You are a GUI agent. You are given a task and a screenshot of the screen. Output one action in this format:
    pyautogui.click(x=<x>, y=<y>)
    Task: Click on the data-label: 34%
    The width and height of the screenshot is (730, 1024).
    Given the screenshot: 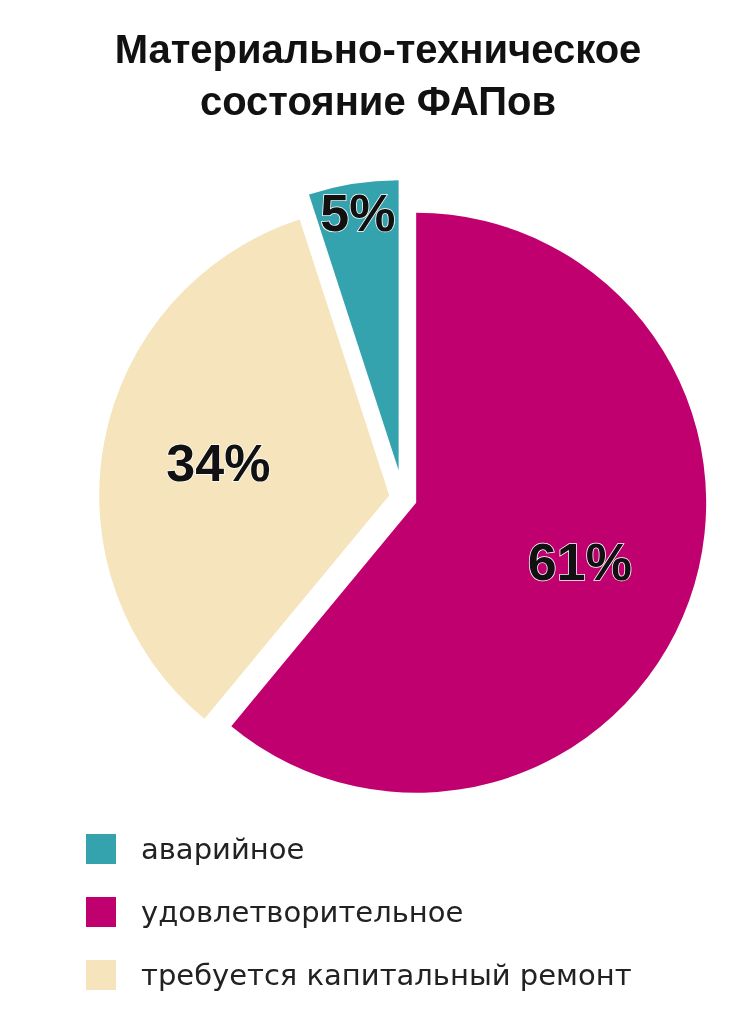 What is the action you would take?
    pyautogui.click(x=218, y=462)
    